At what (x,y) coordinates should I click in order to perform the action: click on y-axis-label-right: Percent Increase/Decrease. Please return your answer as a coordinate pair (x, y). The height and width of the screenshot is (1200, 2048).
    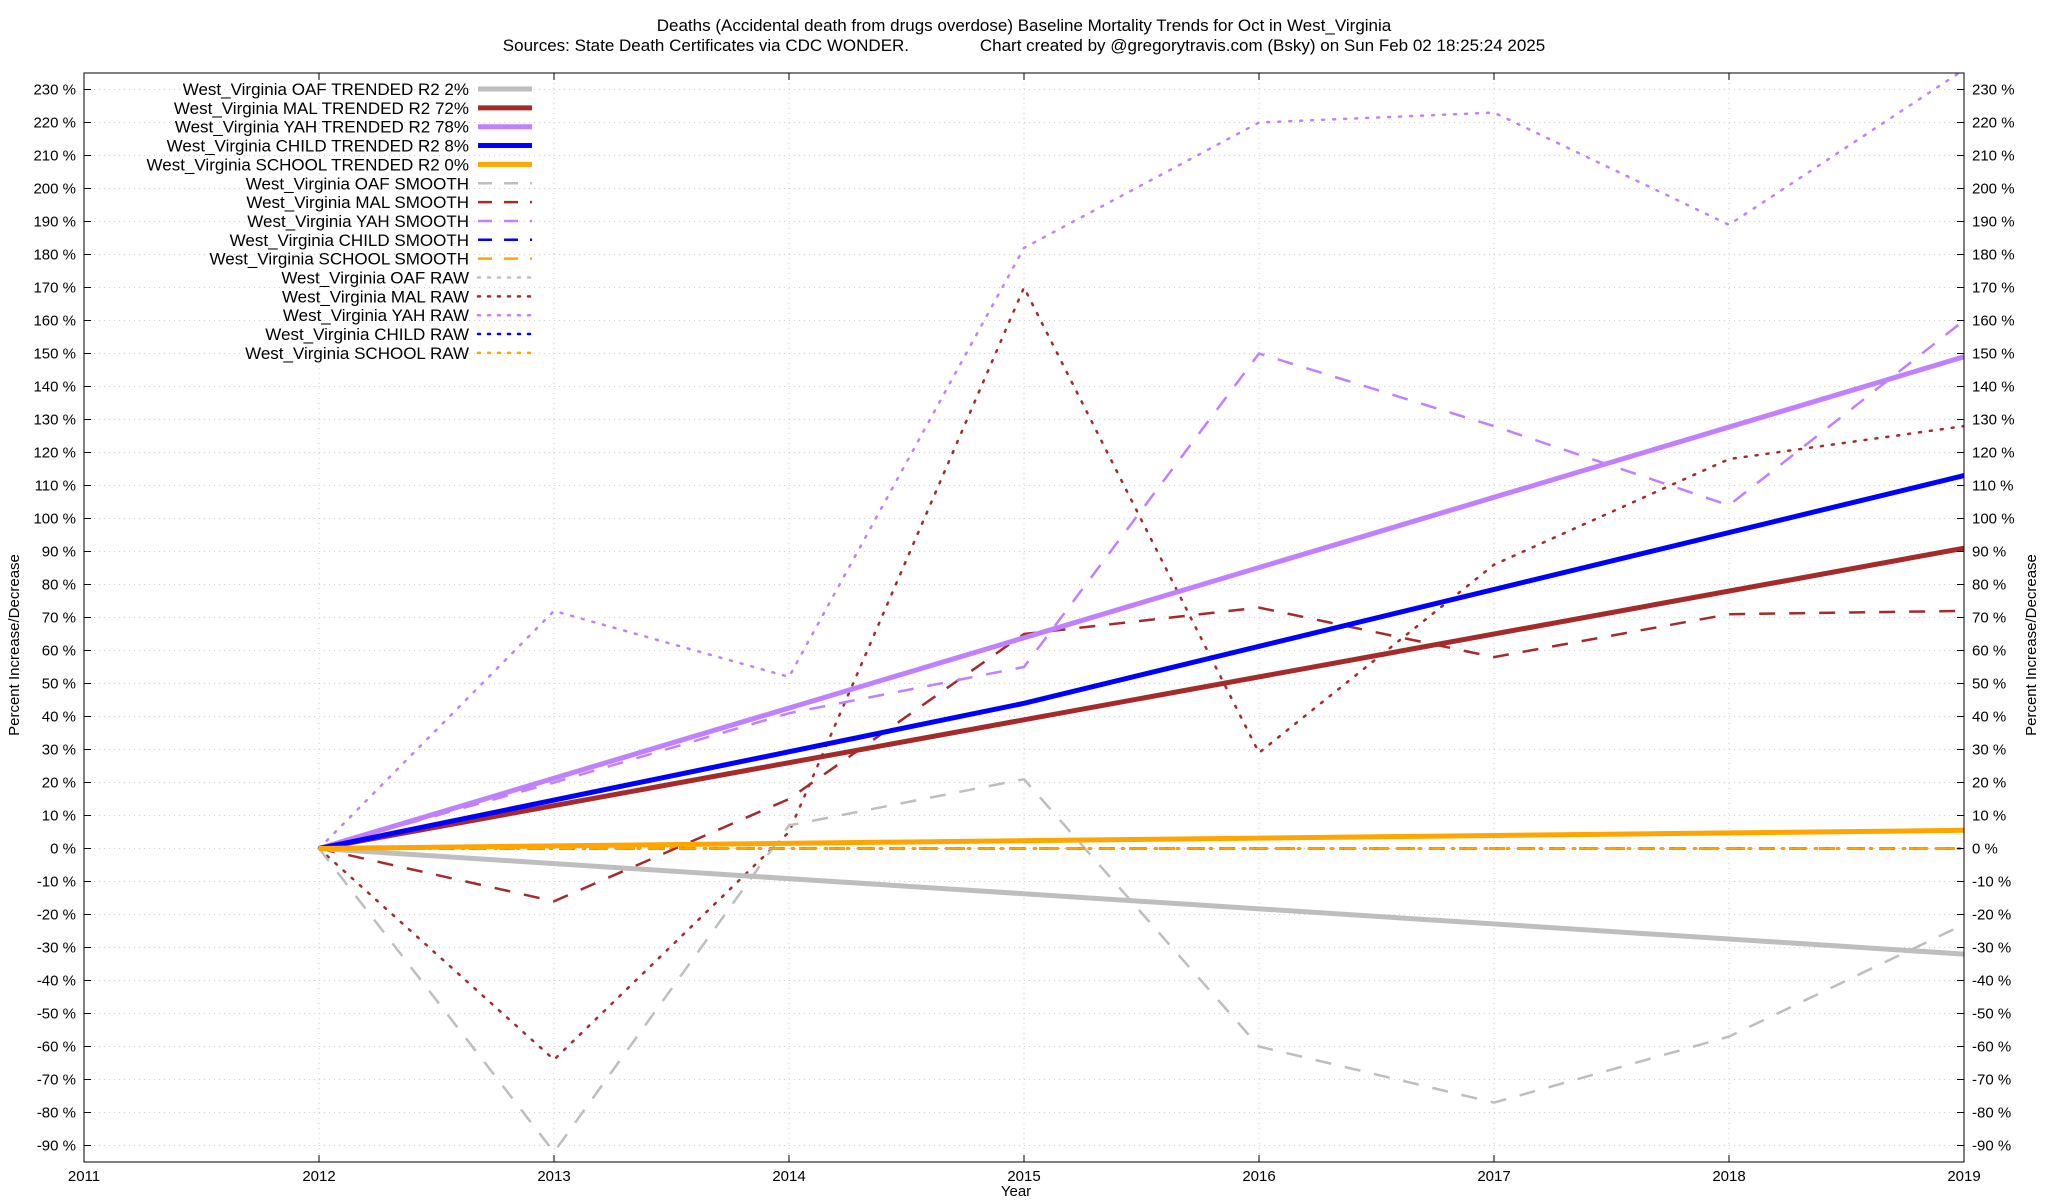
    Looking at the image, I should click on (2031, 645).